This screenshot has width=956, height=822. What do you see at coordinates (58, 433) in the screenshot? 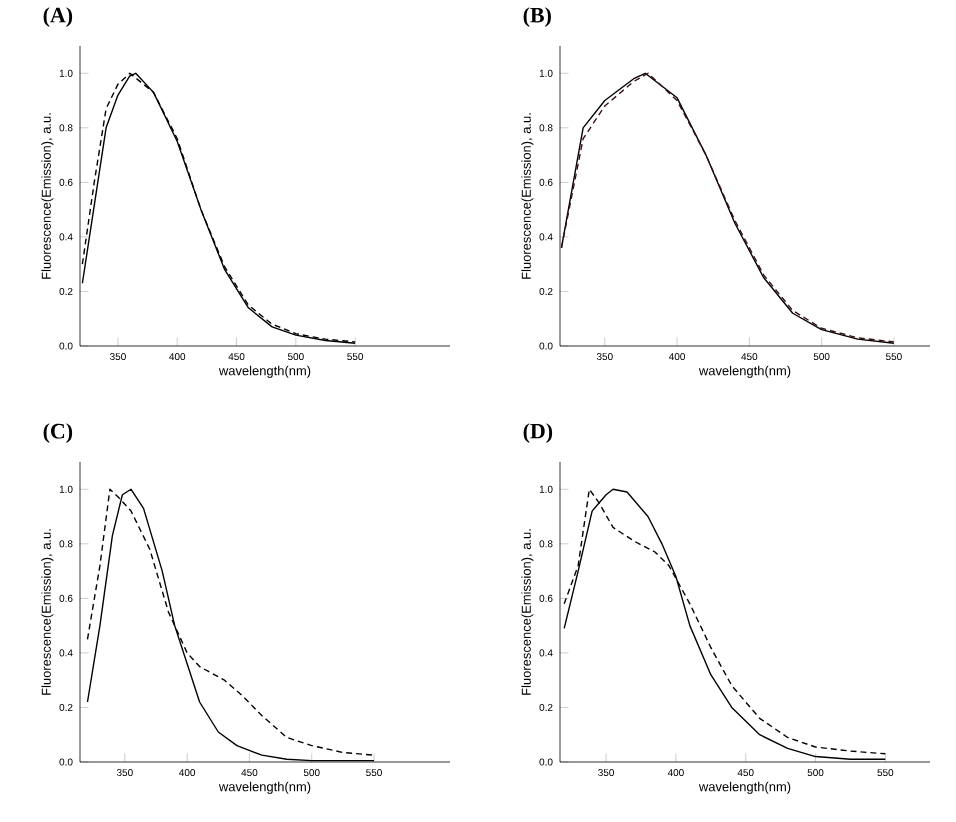
I see `chart-title: (C)` at bounding box center [58, 433].